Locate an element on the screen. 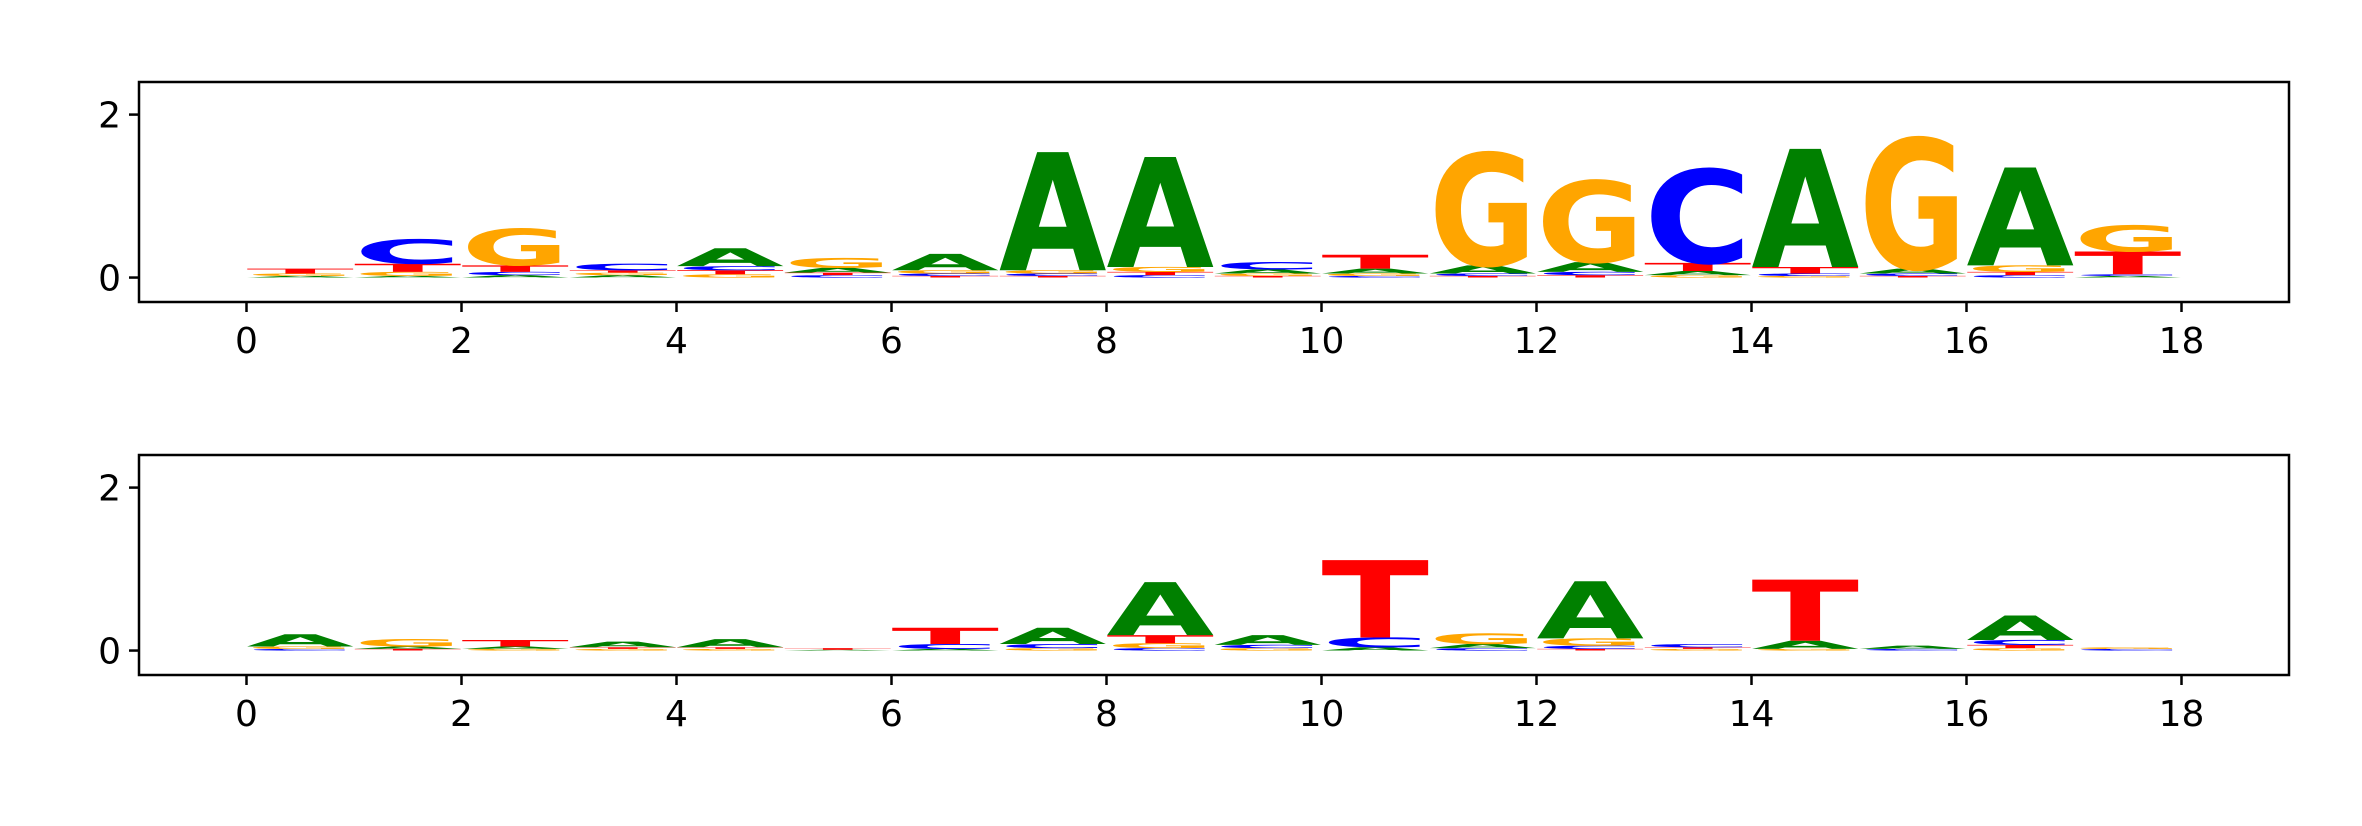 The image size is (2362, 826). x-tick-label: 10 is located at coordinates (1322, 341).